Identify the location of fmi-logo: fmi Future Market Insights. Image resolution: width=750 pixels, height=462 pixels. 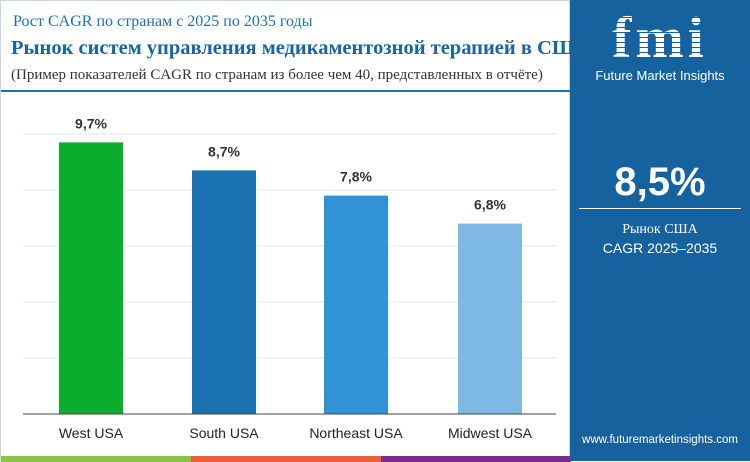
(660, 46).